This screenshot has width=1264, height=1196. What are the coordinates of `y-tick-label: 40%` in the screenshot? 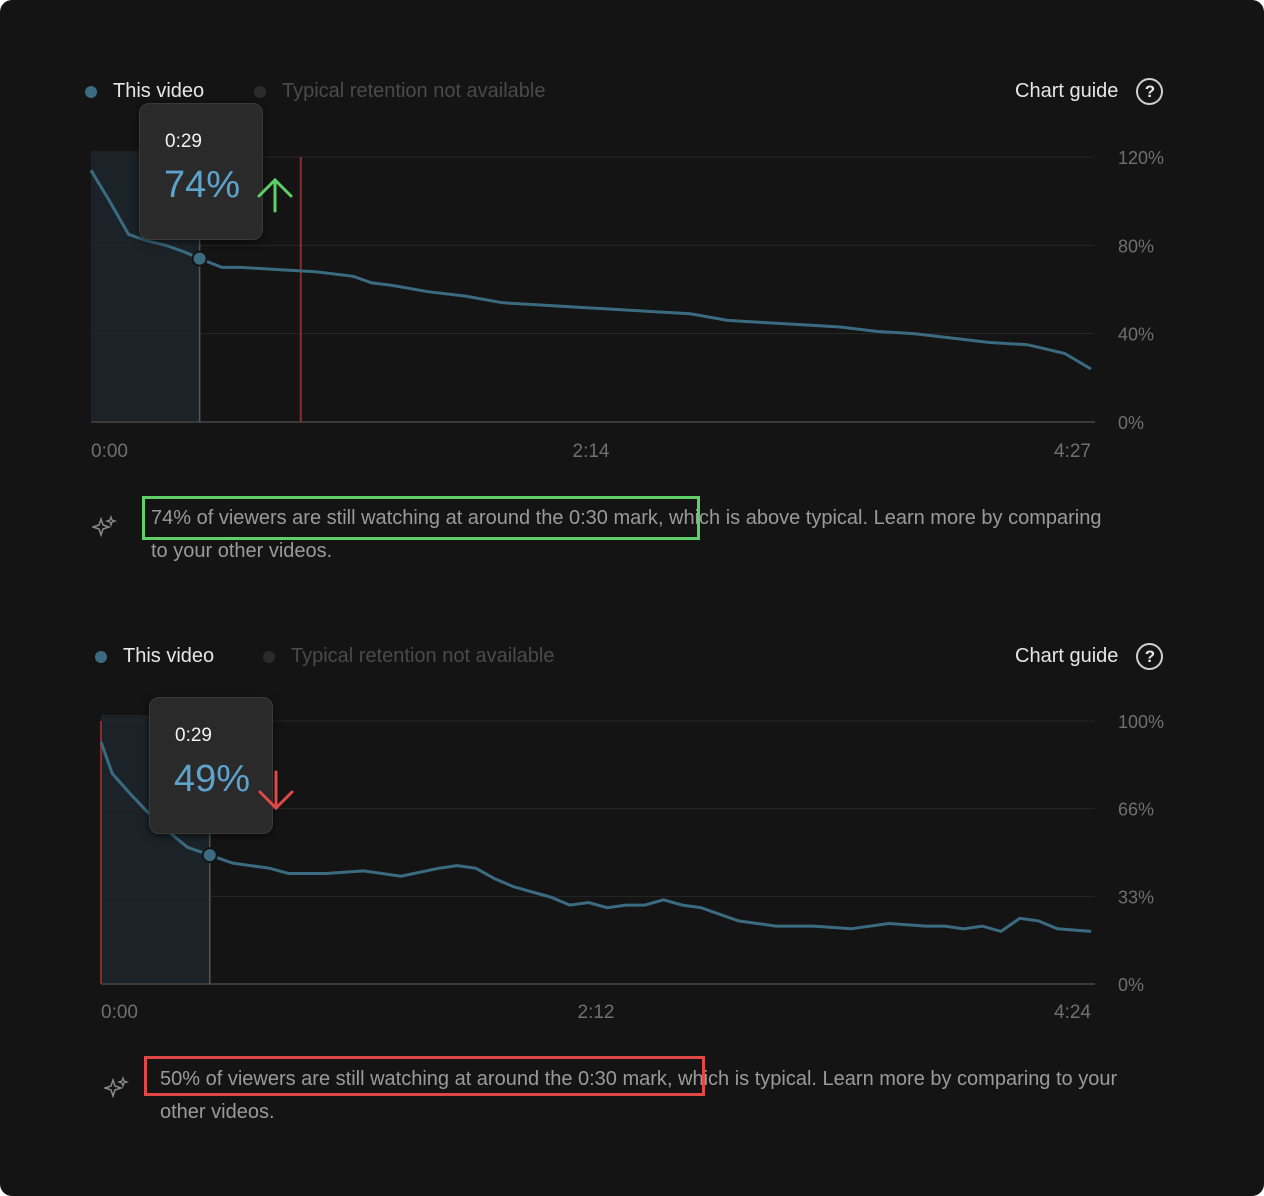 It's located at (1136, 335).